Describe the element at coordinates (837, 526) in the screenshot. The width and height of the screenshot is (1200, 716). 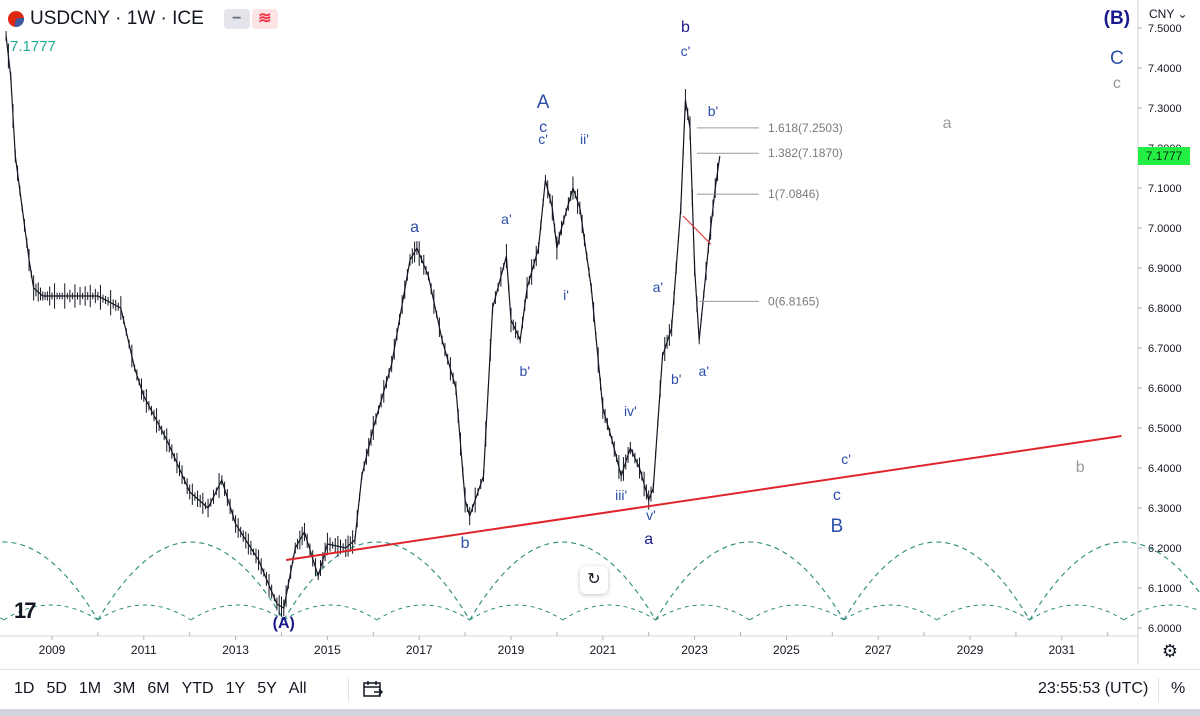
I see `wave-label: B` at that location.